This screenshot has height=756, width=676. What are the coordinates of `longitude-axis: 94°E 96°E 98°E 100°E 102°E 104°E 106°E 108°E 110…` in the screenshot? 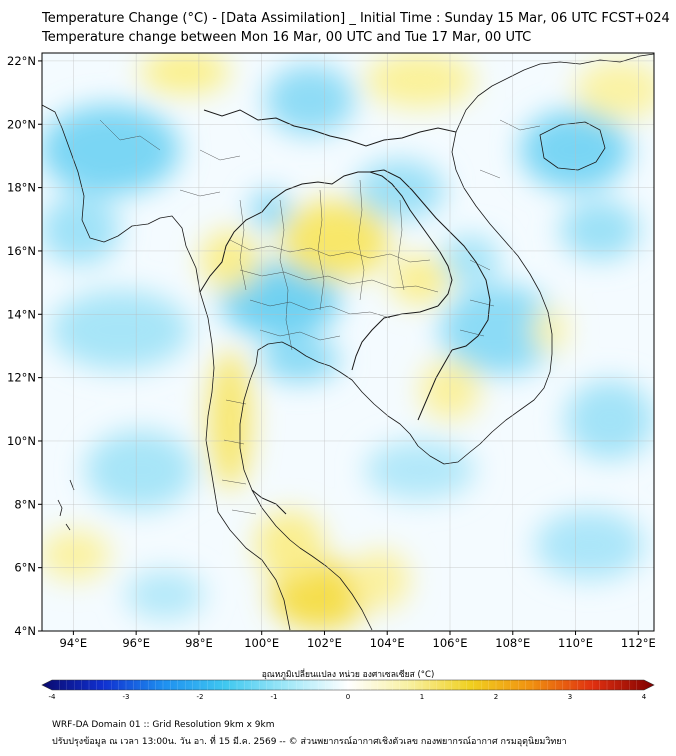 It's located at (358, 640).